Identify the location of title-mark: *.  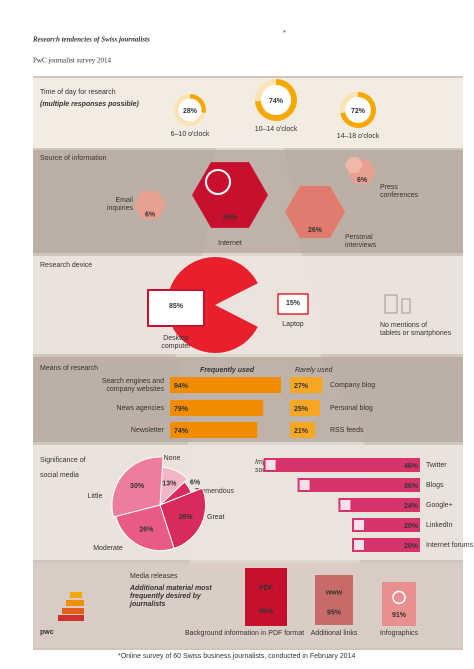
(284, 33).